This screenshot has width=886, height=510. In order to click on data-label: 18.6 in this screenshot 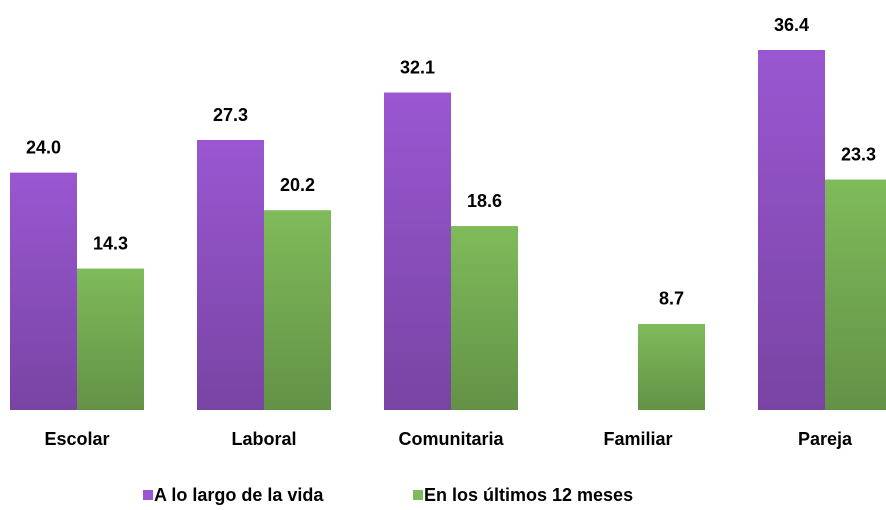, I will do `click(484, 201)`.